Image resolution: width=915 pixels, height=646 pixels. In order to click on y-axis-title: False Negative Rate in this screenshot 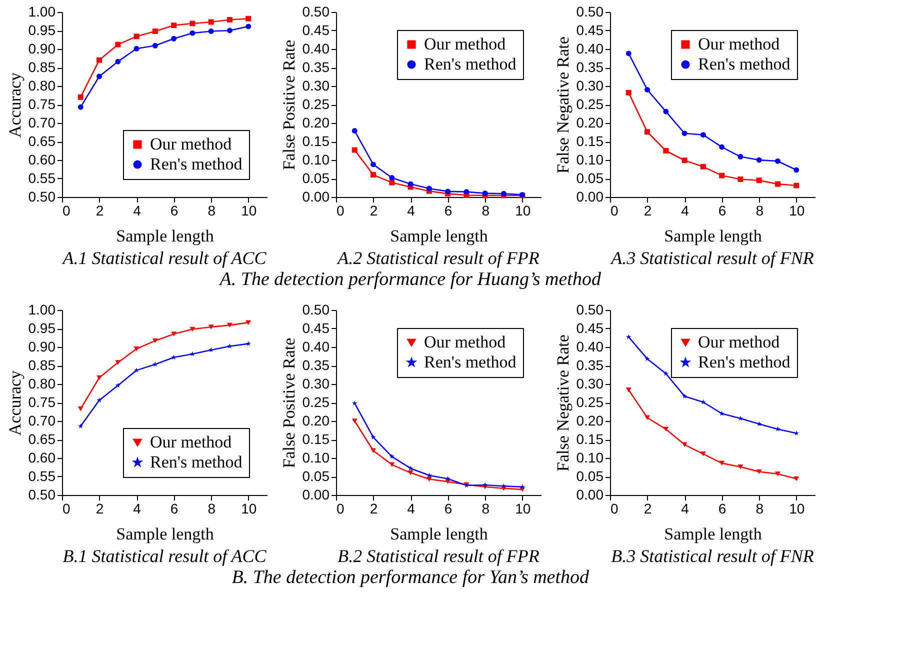, I will do `click(562, 403)`.